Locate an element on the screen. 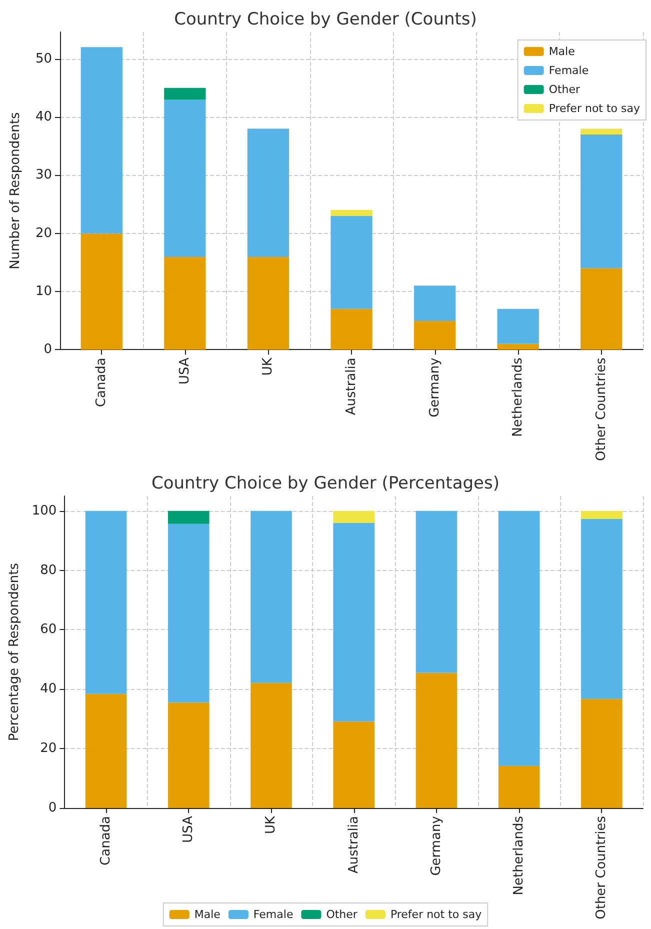  y-tick-label: 30 is located at coordinates (43, 175).